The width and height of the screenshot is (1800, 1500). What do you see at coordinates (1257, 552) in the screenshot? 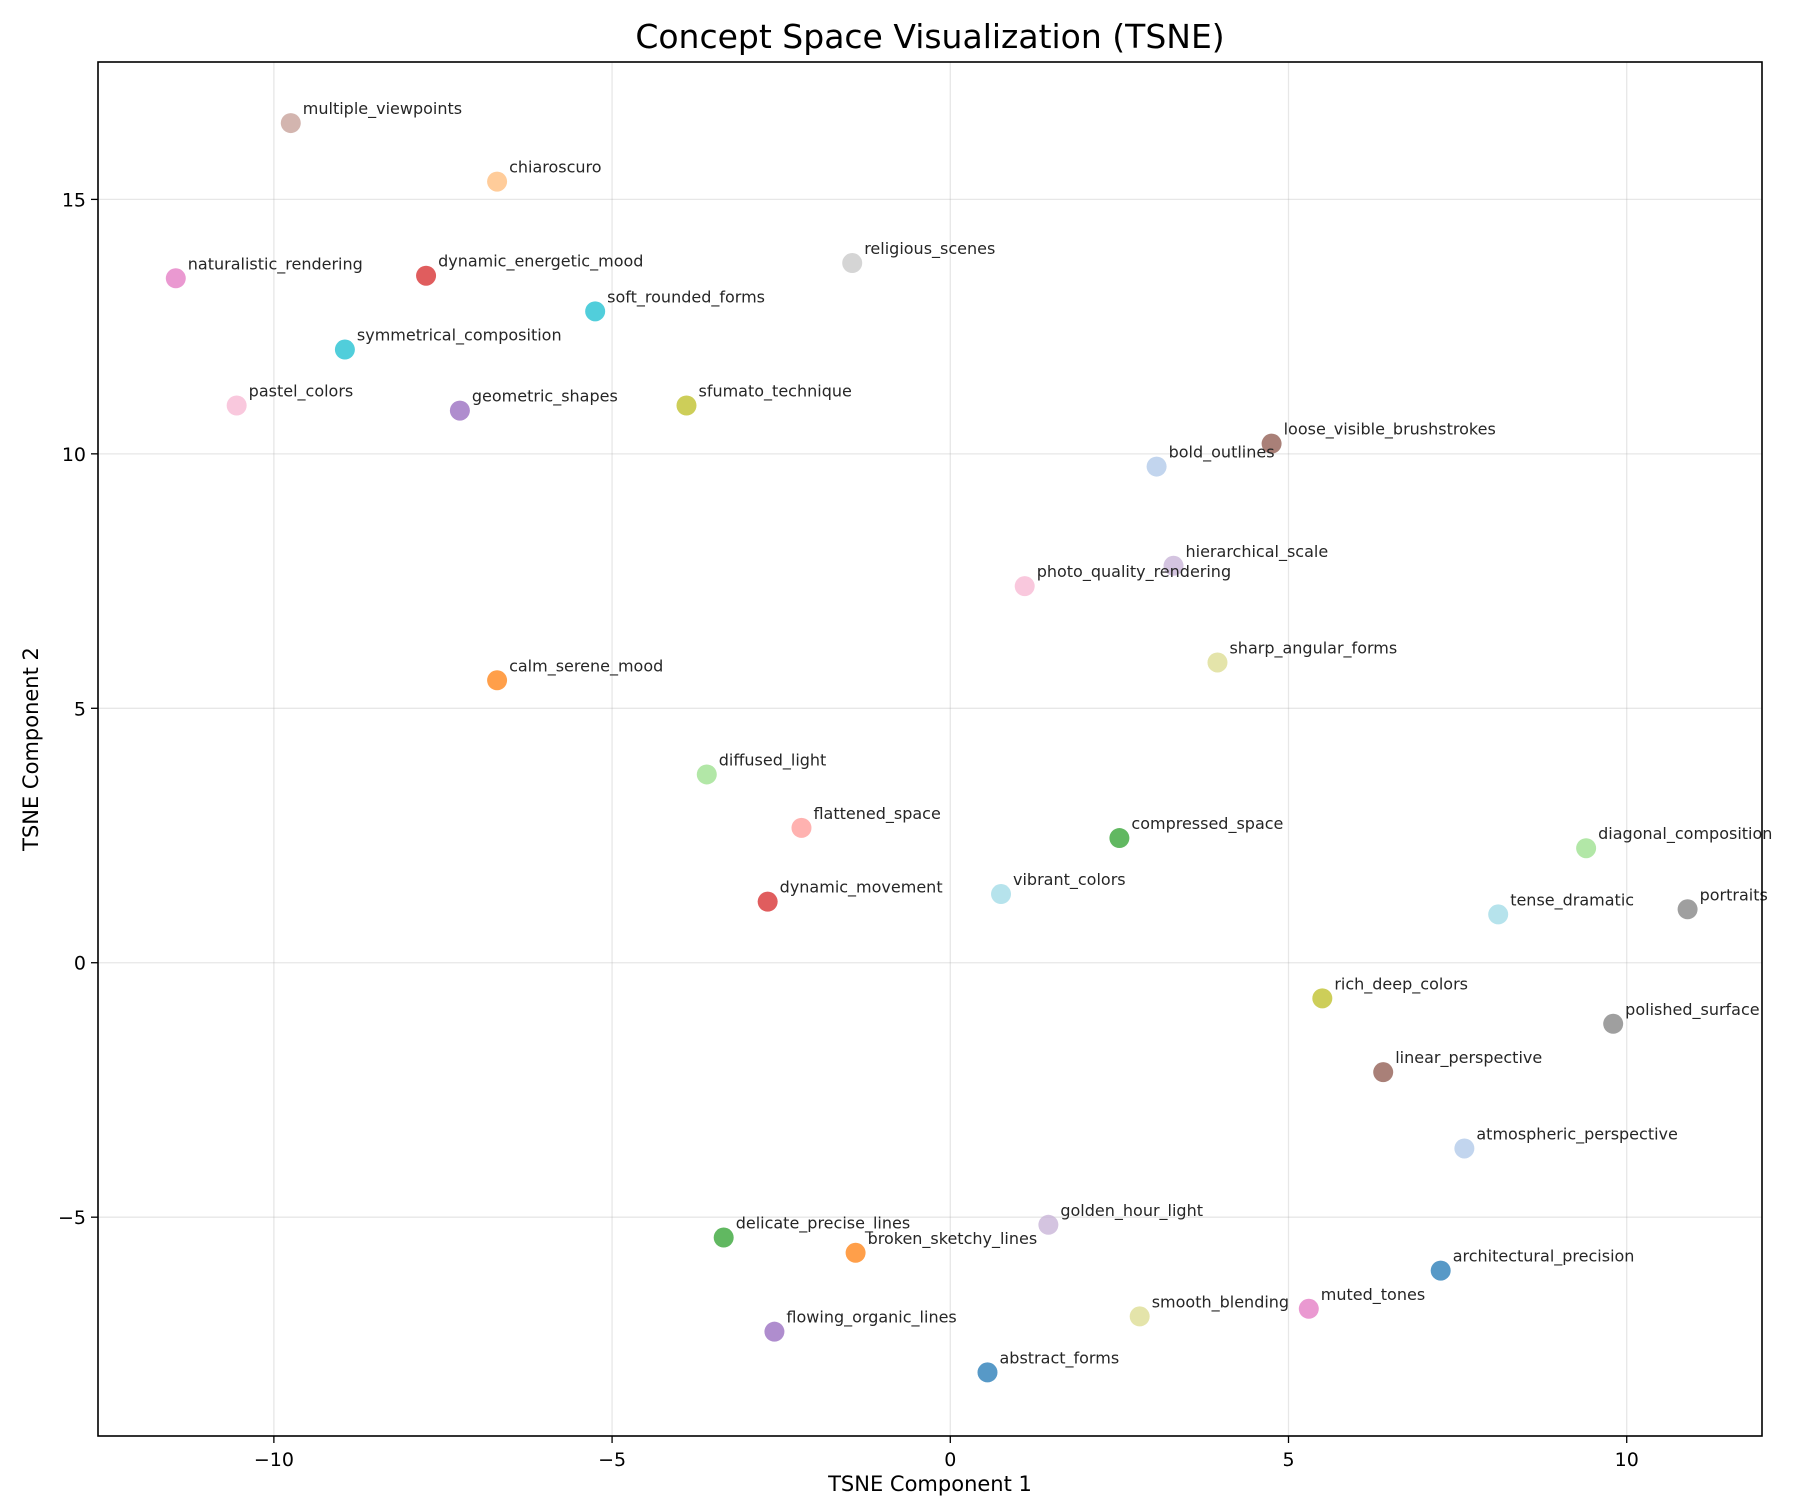
I see `data-point-label: hierarchical_scale` at bounding box center [1257, 552].